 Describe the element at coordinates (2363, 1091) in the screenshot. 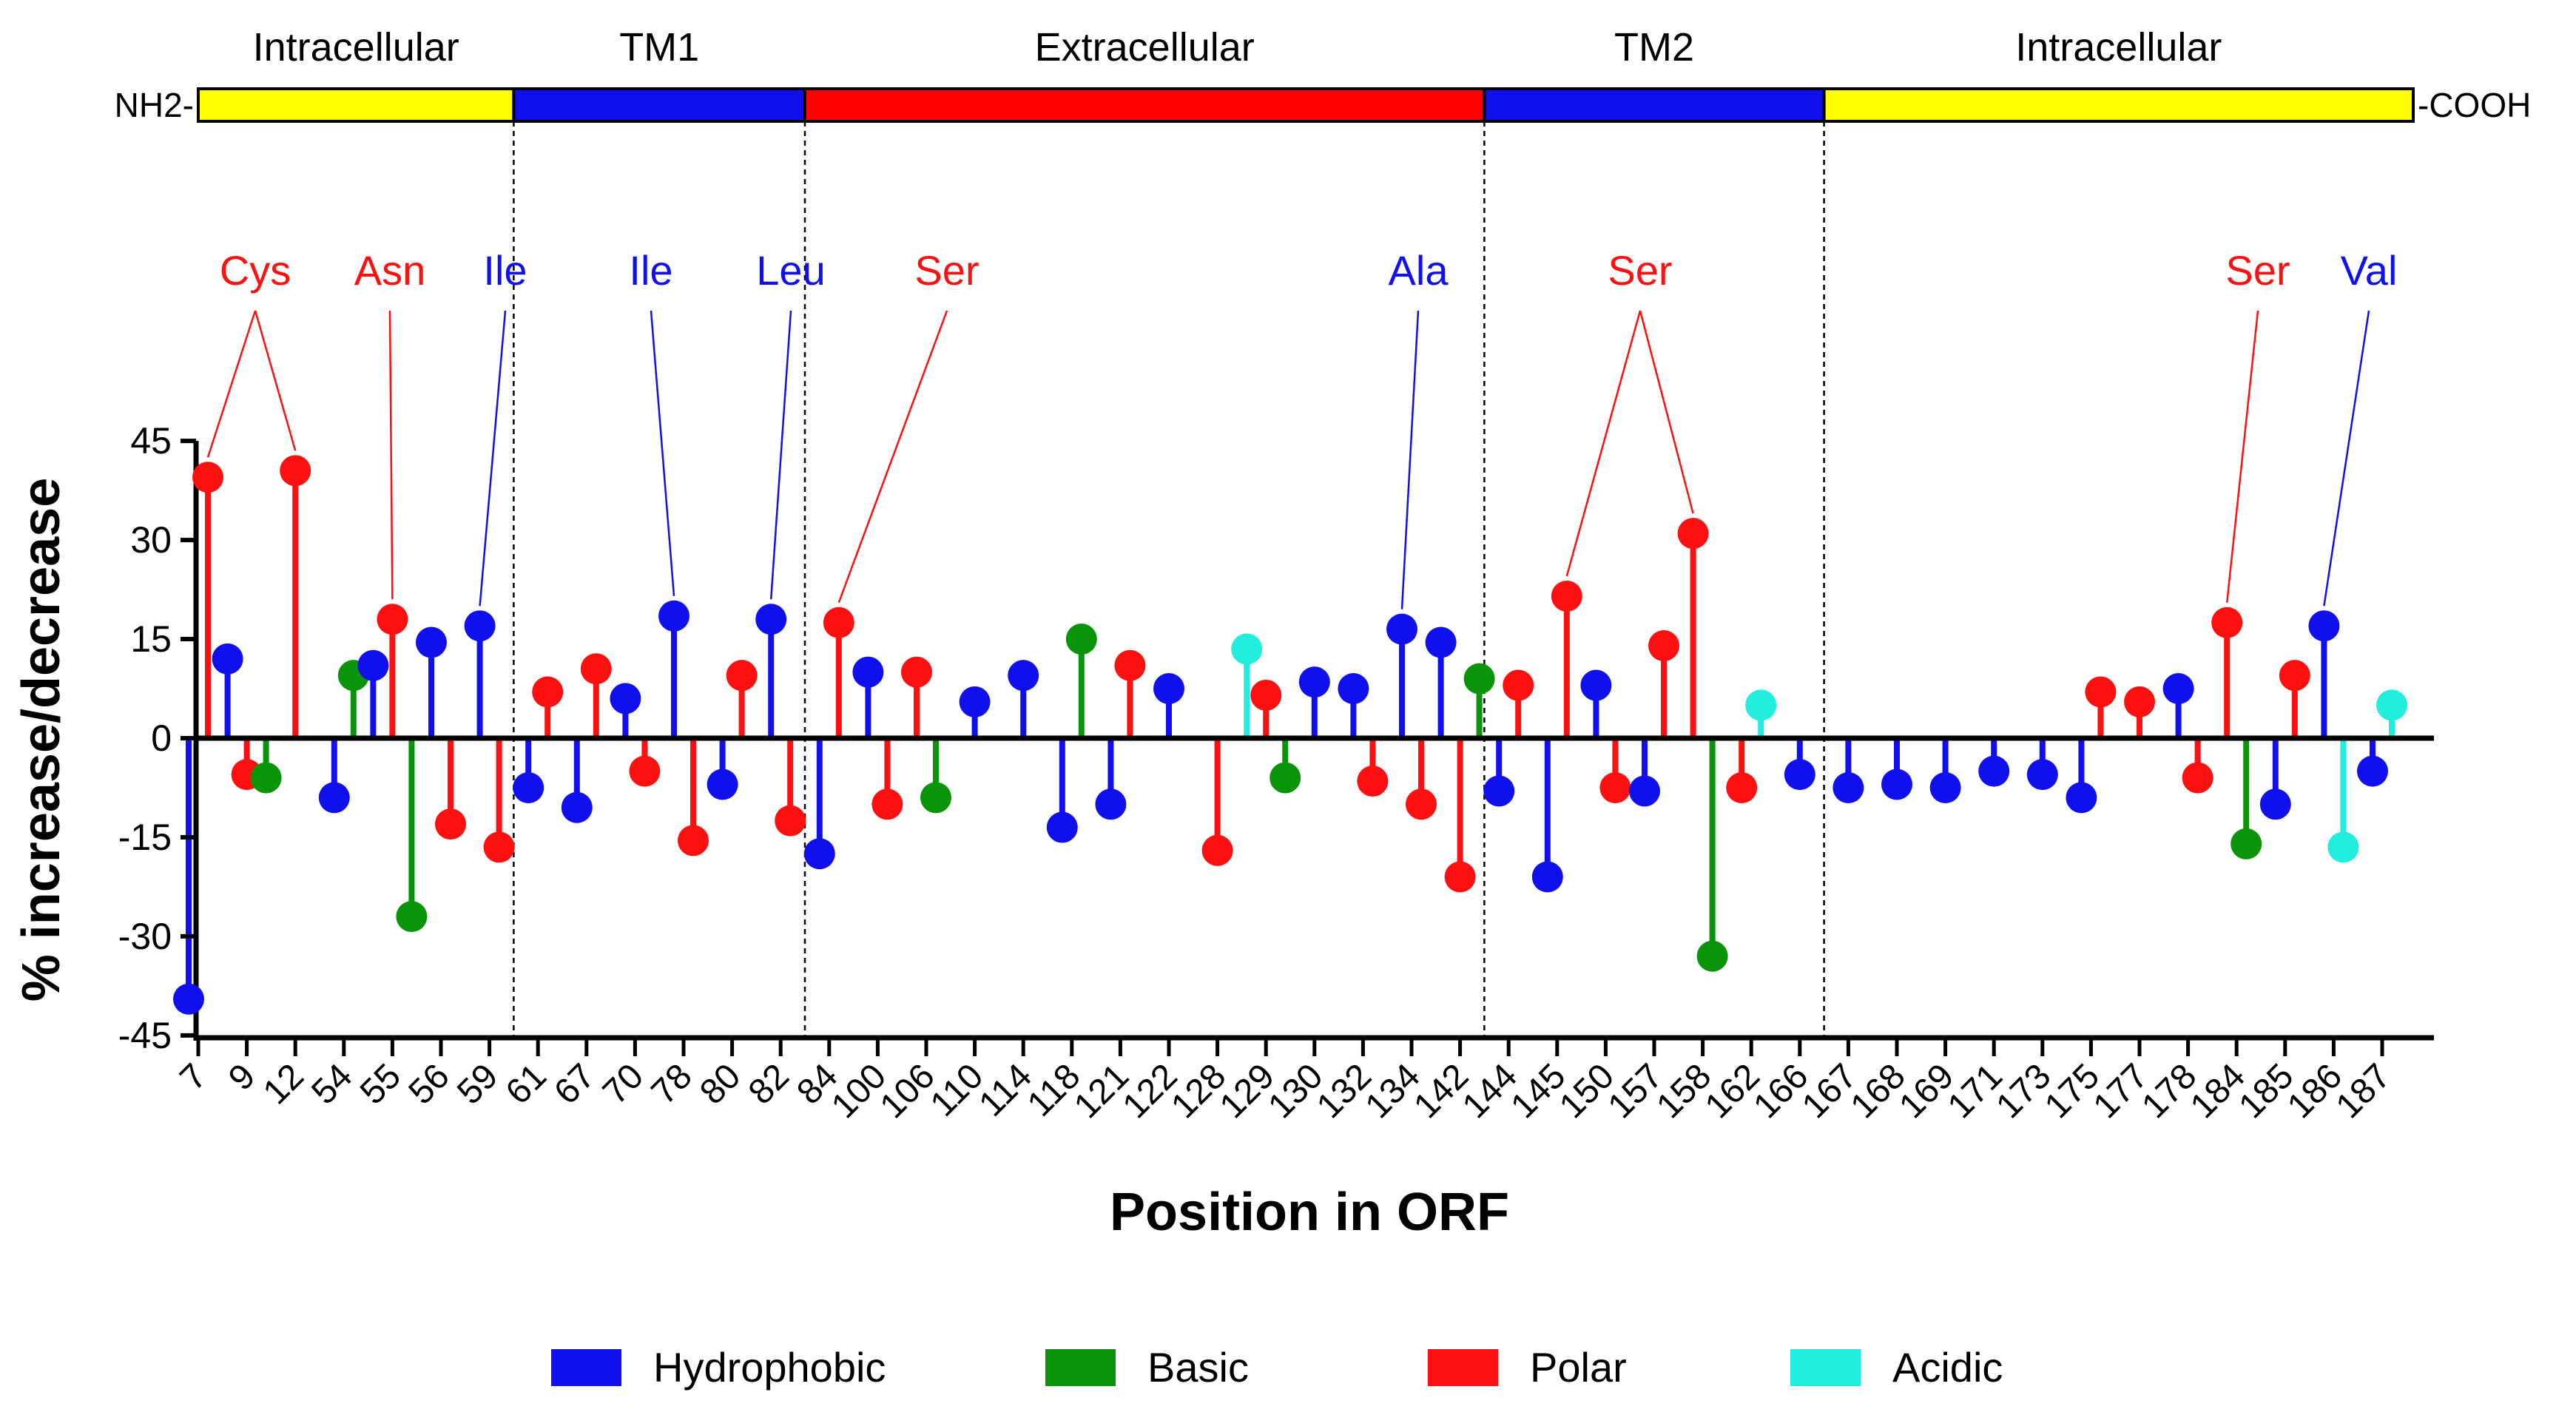

I see `x-tick-label: 187` at that location.